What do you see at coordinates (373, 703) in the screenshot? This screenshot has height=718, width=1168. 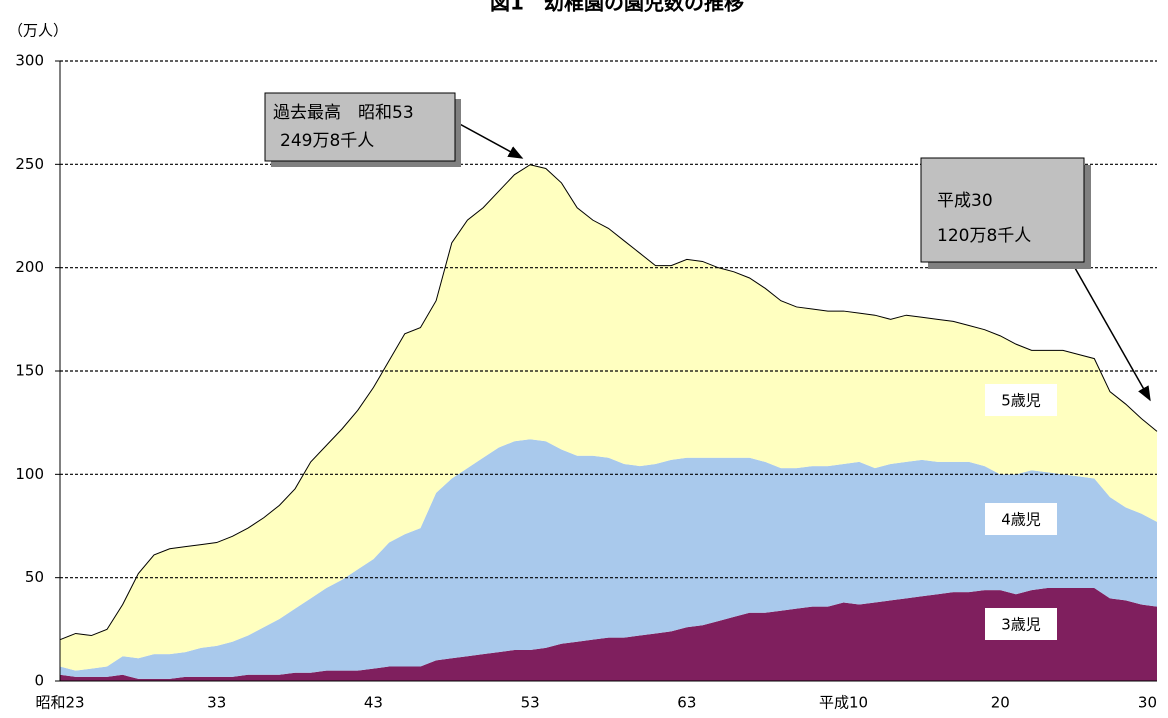 I see `x-tick-label: 43` at bounding box center [373, 703].